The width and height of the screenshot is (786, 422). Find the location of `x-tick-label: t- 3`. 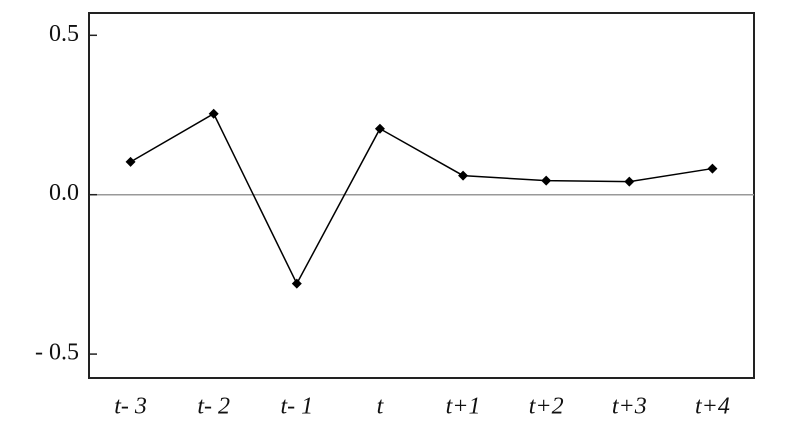

x-tick-label: t- 3 is located at coordinates (130, 407).